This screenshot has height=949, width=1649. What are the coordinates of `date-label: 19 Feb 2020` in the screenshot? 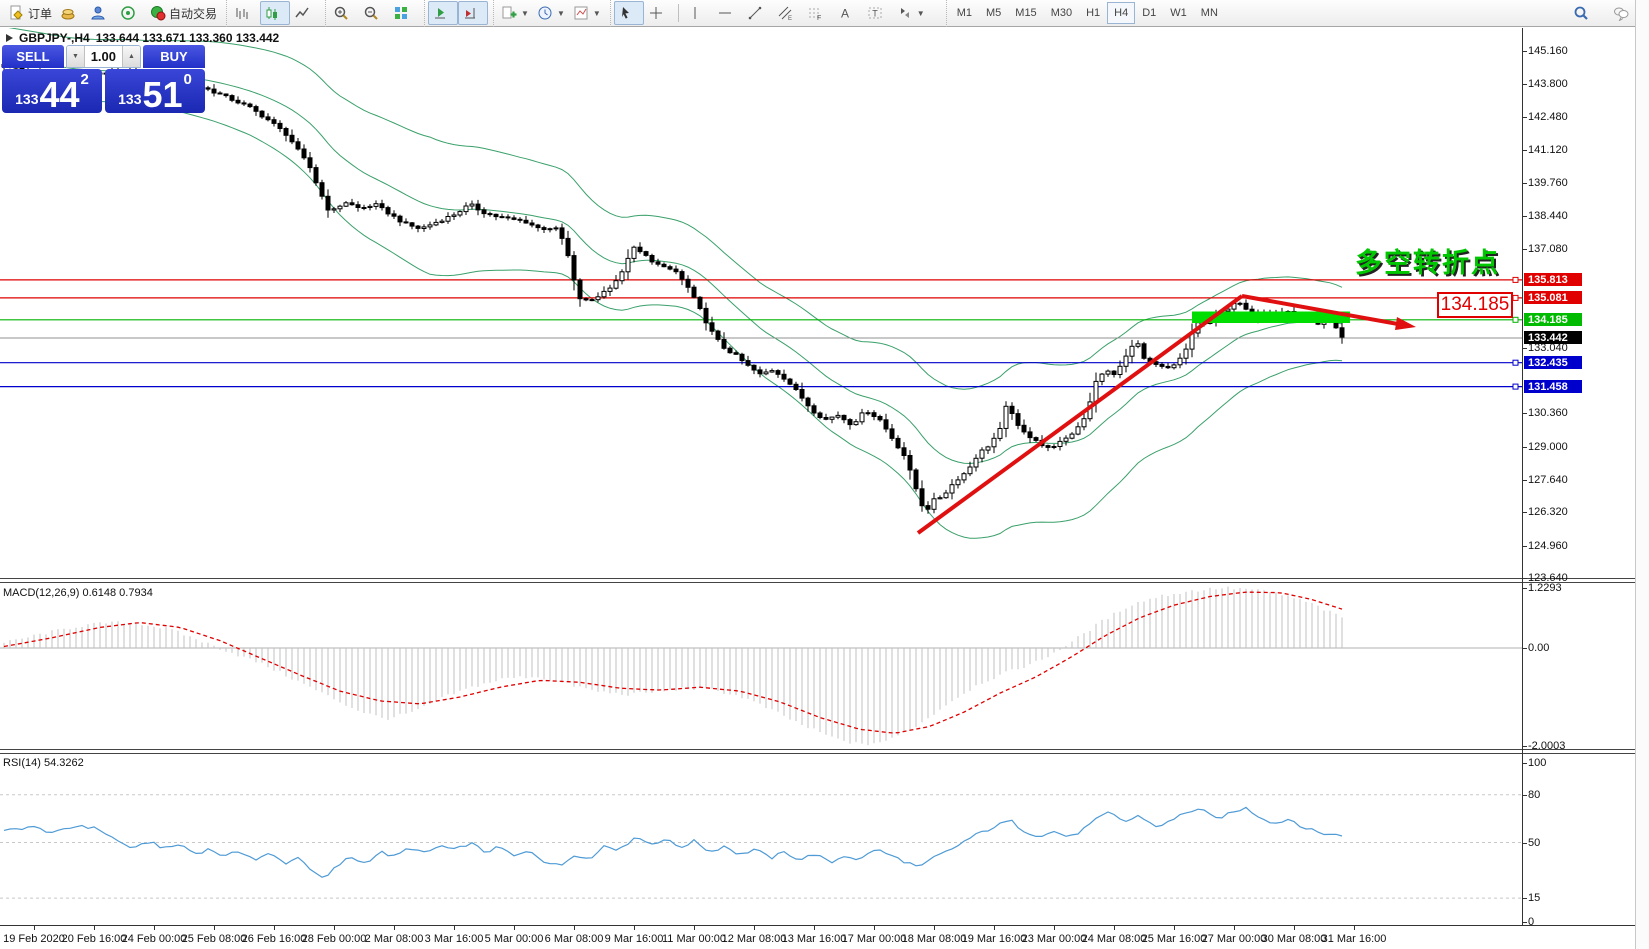 It's located at (34, 939).